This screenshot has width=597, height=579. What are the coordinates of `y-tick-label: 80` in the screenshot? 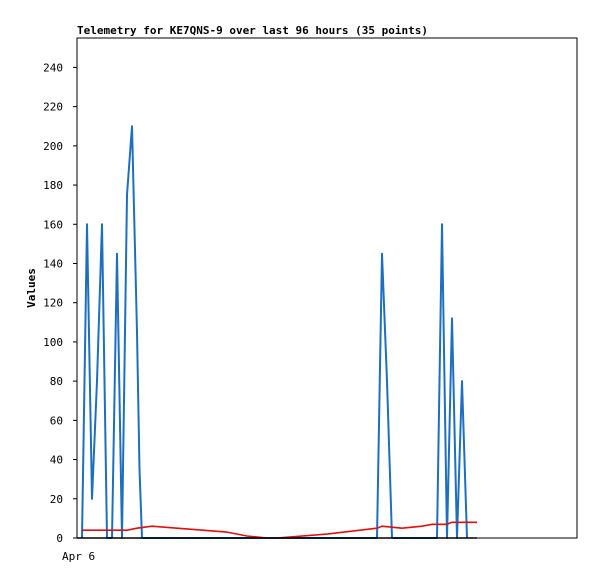 It's located at (56, 381).